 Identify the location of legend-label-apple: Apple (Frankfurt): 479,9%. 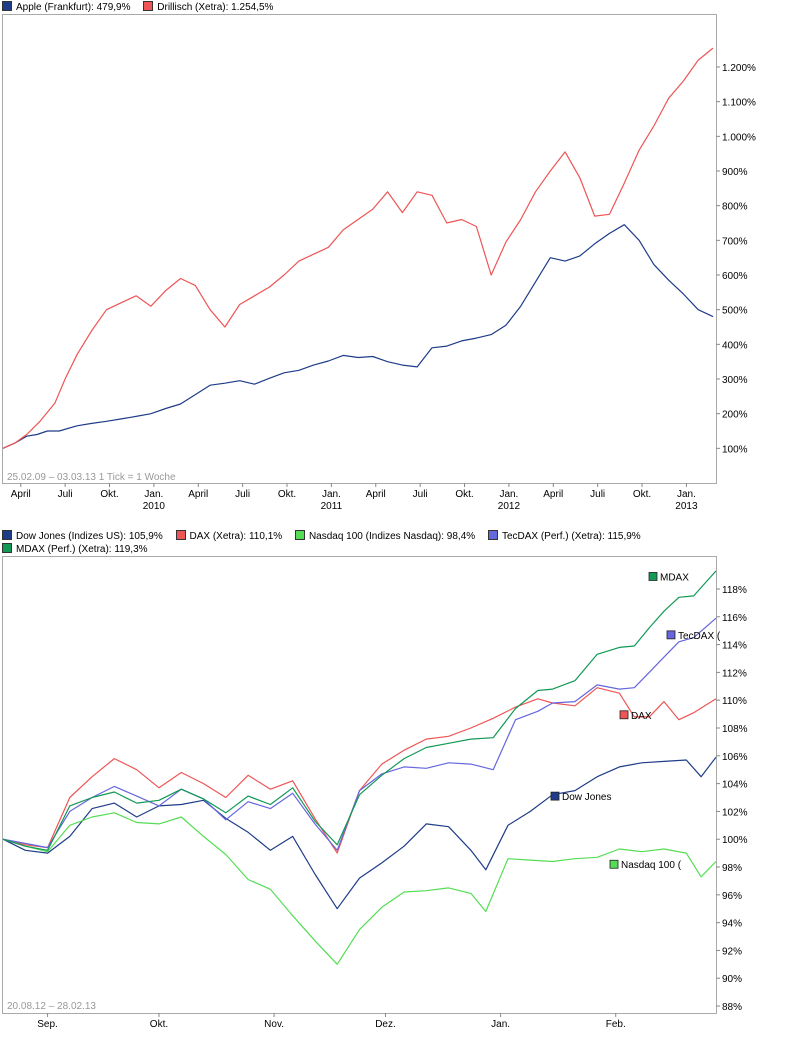
(73, 7).